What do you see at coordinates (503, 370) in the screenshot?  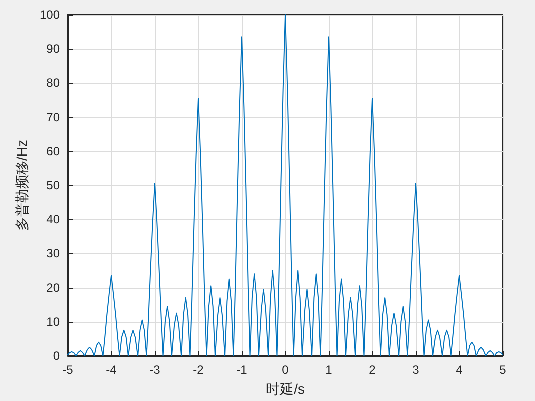 I see `x-tick-label: 5` at bounding box center [503, 370].